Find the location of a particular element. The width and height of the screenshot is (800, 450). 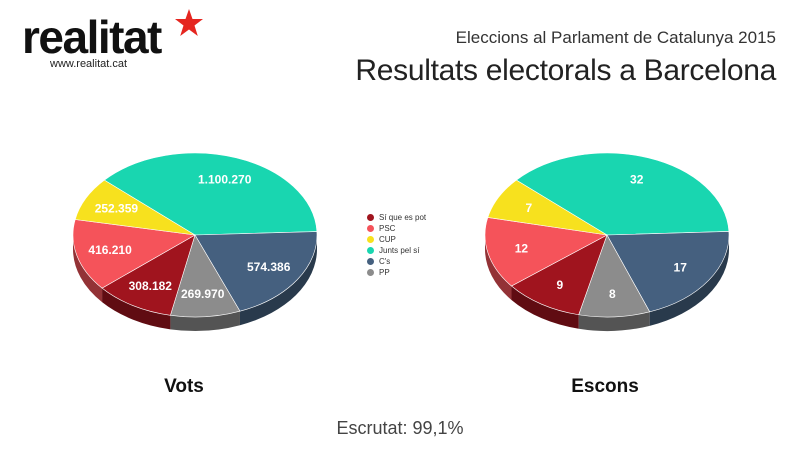

legend-label: PP is located at coordinates (384, 272).